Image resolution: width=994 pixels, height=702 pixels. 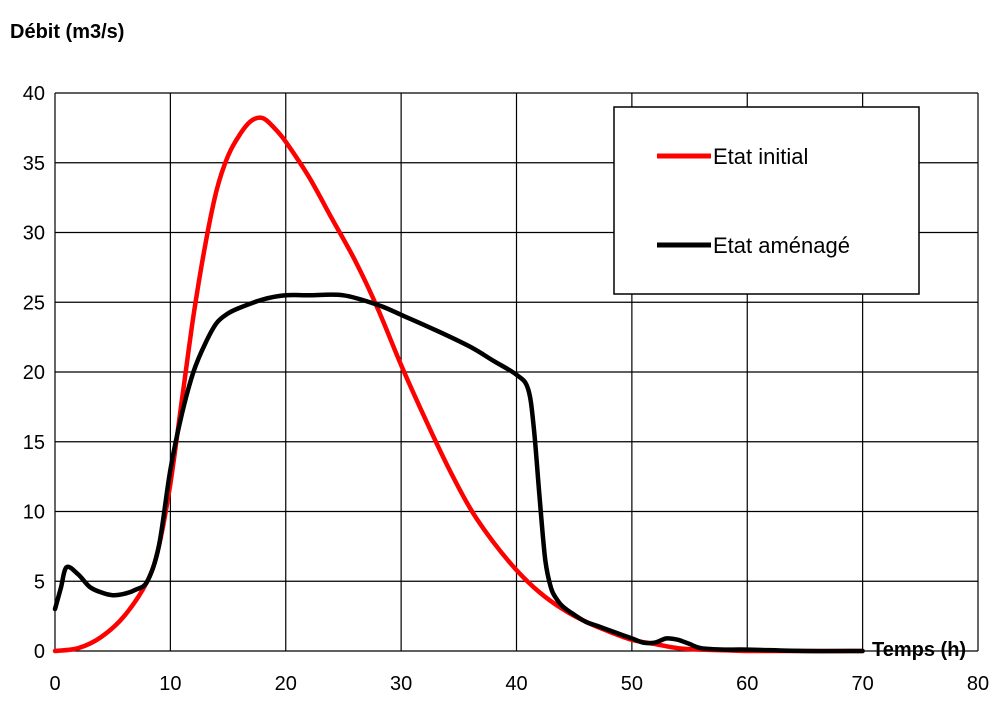 I want to click on y-tick-label: 5, so click(x=39, y=582).